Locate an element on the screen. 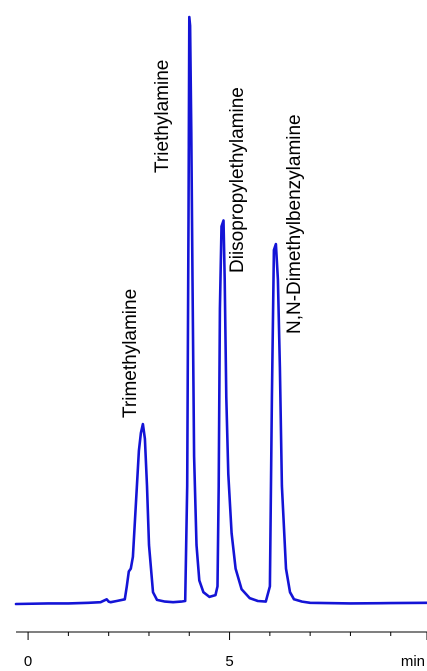  peak-label-n-n-dimethylbenzylamine: N,N-Dimethylbenzylamine is located at coordinates (294, 224).